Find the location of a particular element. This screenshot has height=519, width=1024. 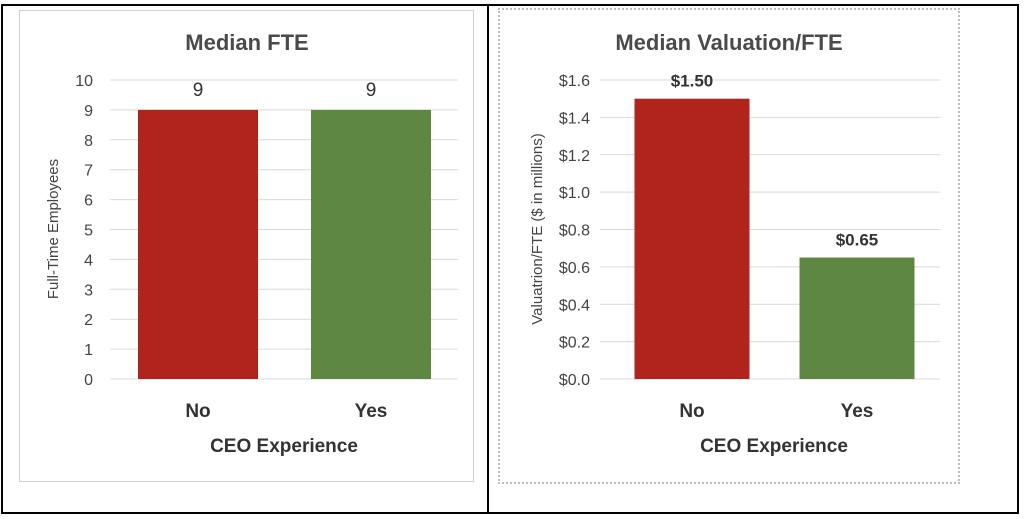

data-label: $0.65 is located at coordinates (857, 240).